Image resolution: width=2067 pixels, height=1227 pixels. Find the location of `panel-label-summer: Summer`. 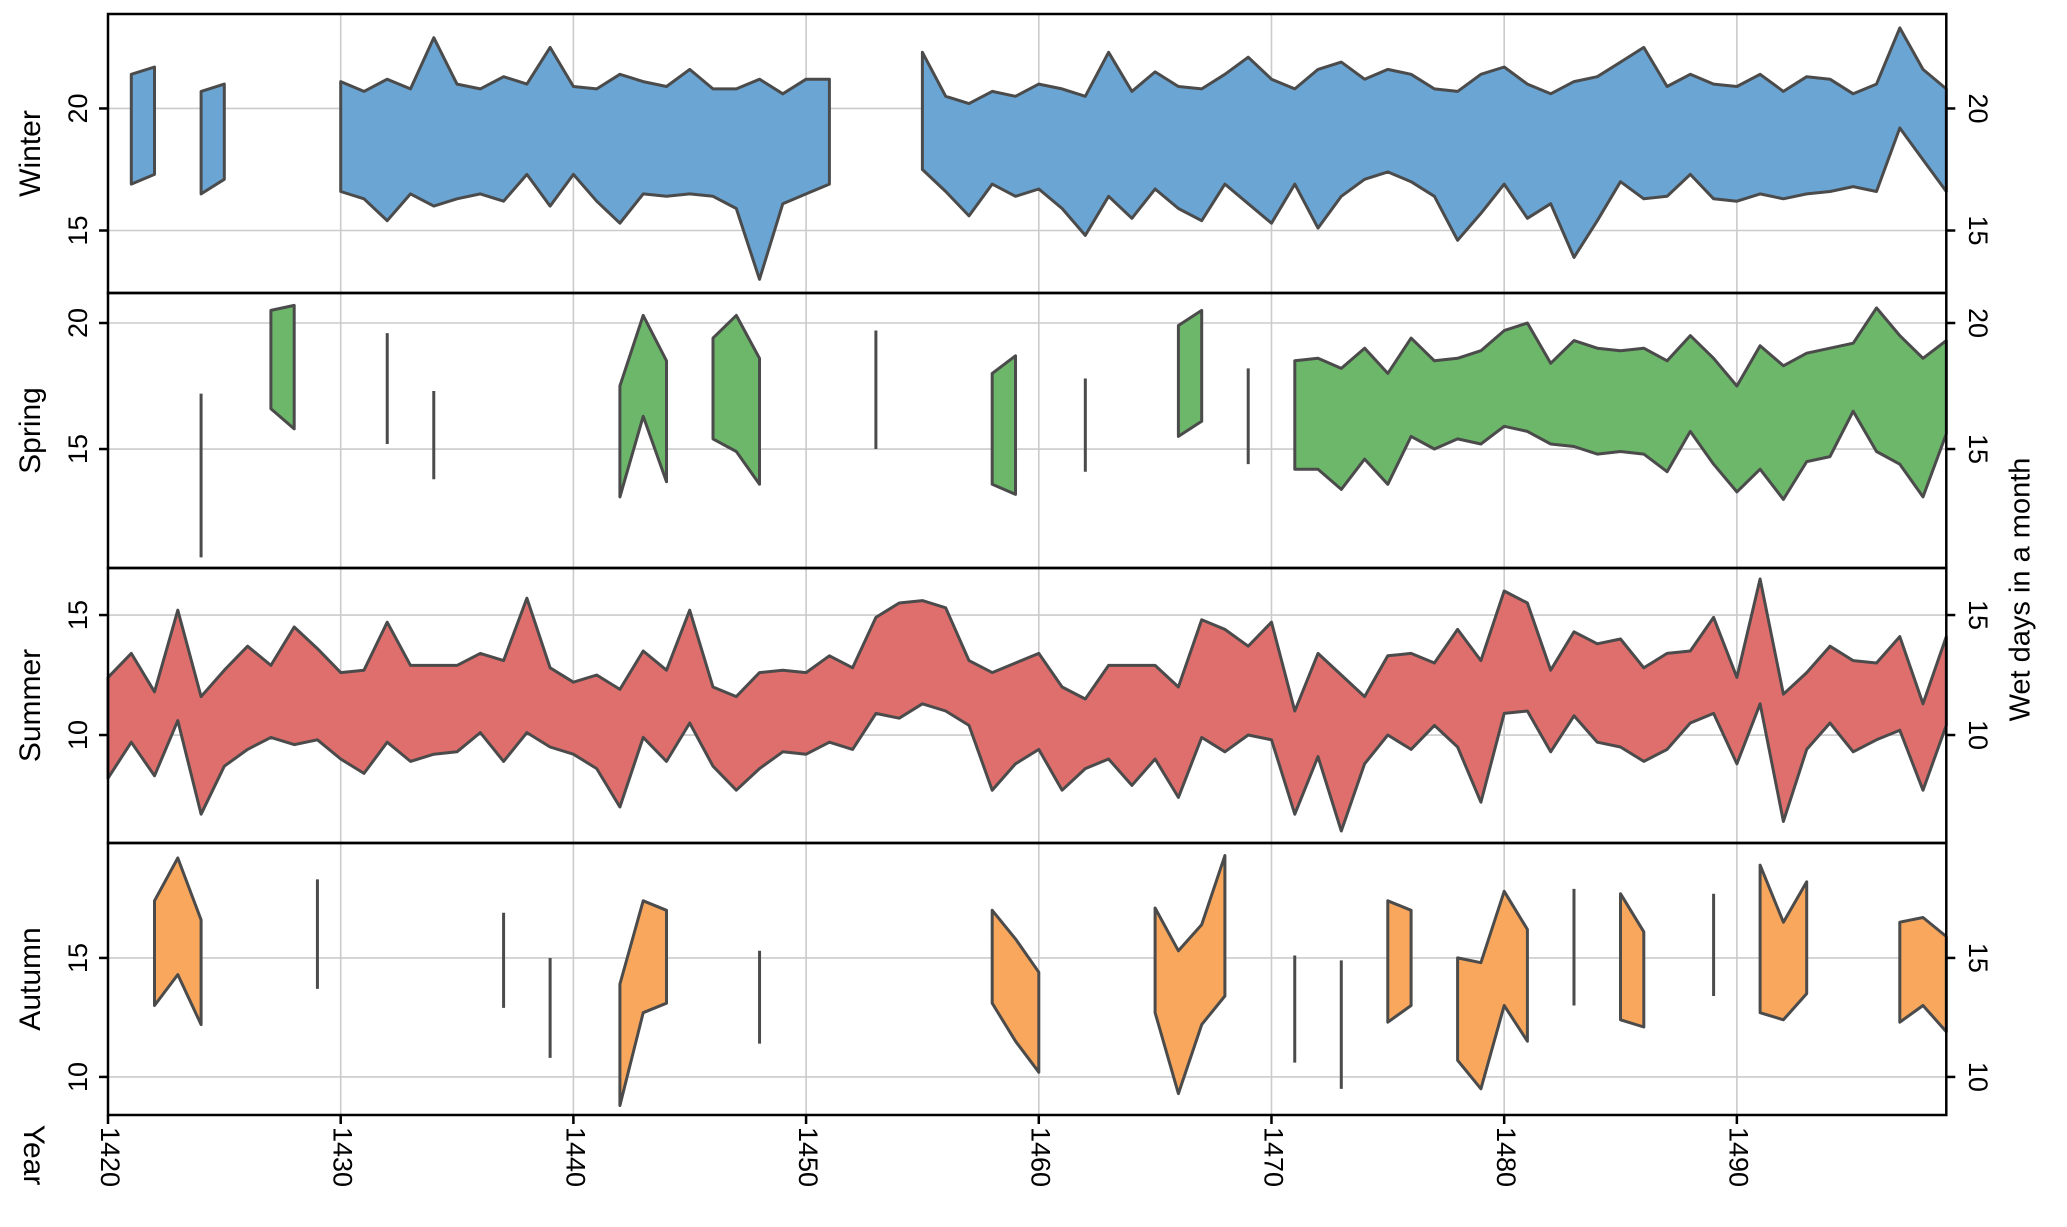

panel-label-summer: Summer is located at coordinates (30, 705).